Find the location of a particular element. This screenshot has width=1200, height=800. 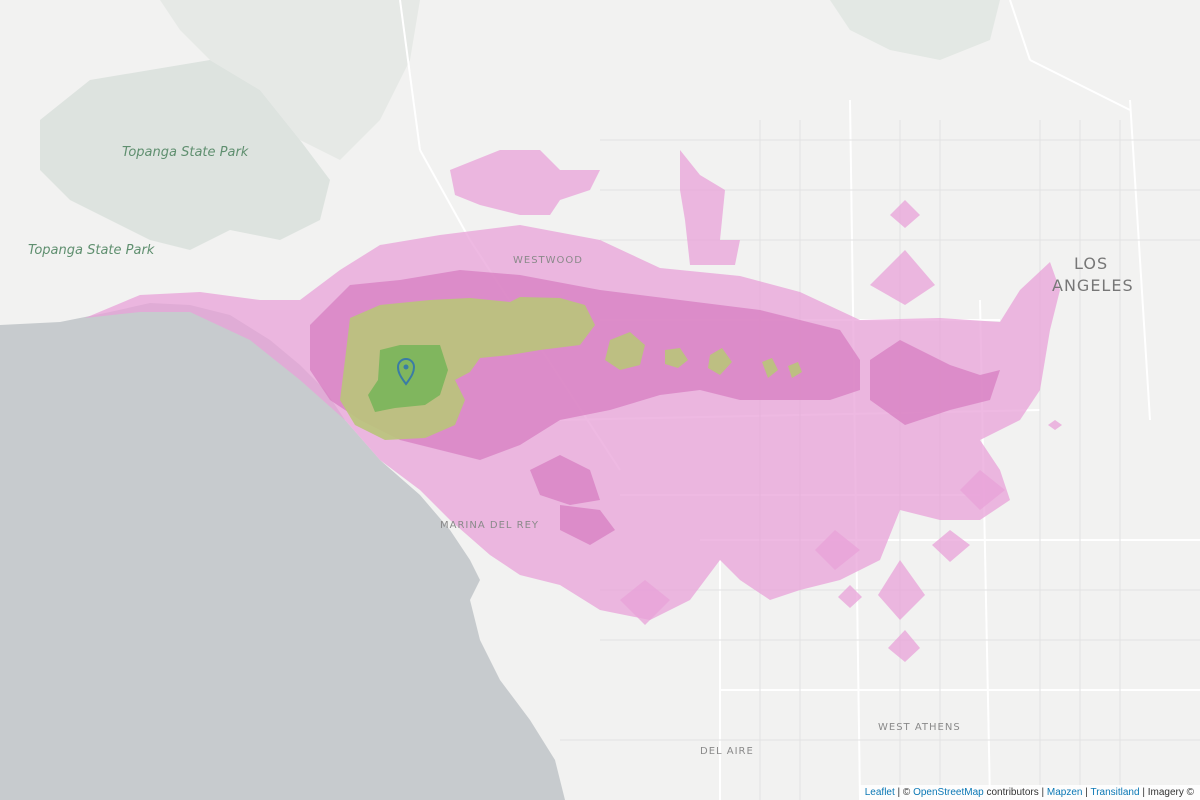

openstreetmap-link: OpenStreetMap is located at coordinates (948, 792).